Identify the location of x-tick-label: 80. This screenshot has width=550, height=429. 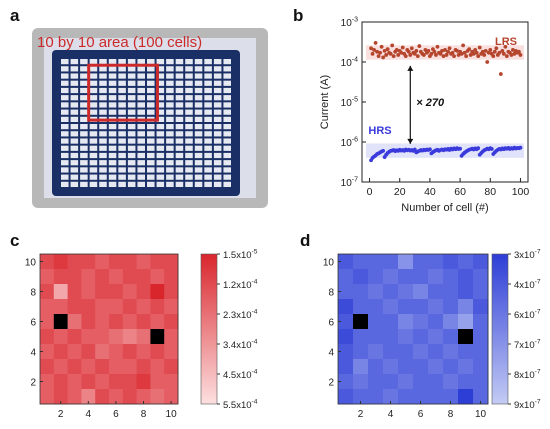
(490, 192).